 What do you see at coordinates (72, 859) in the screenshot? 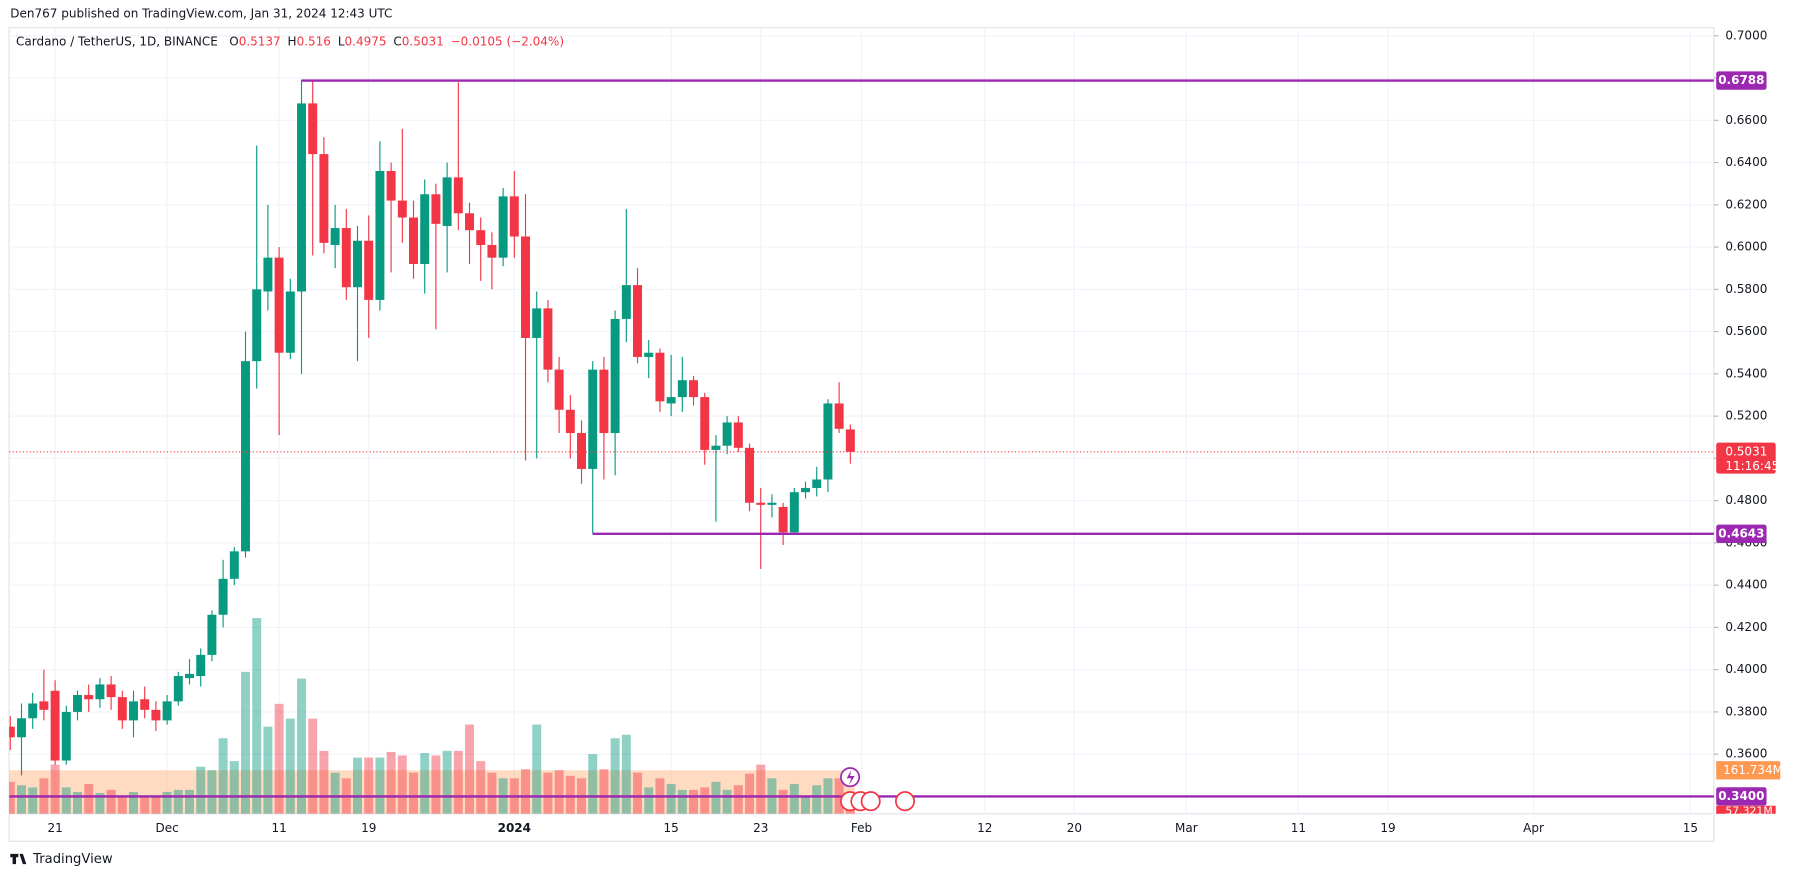
I see `brand: TradingView` at bounding box center [72, 859].